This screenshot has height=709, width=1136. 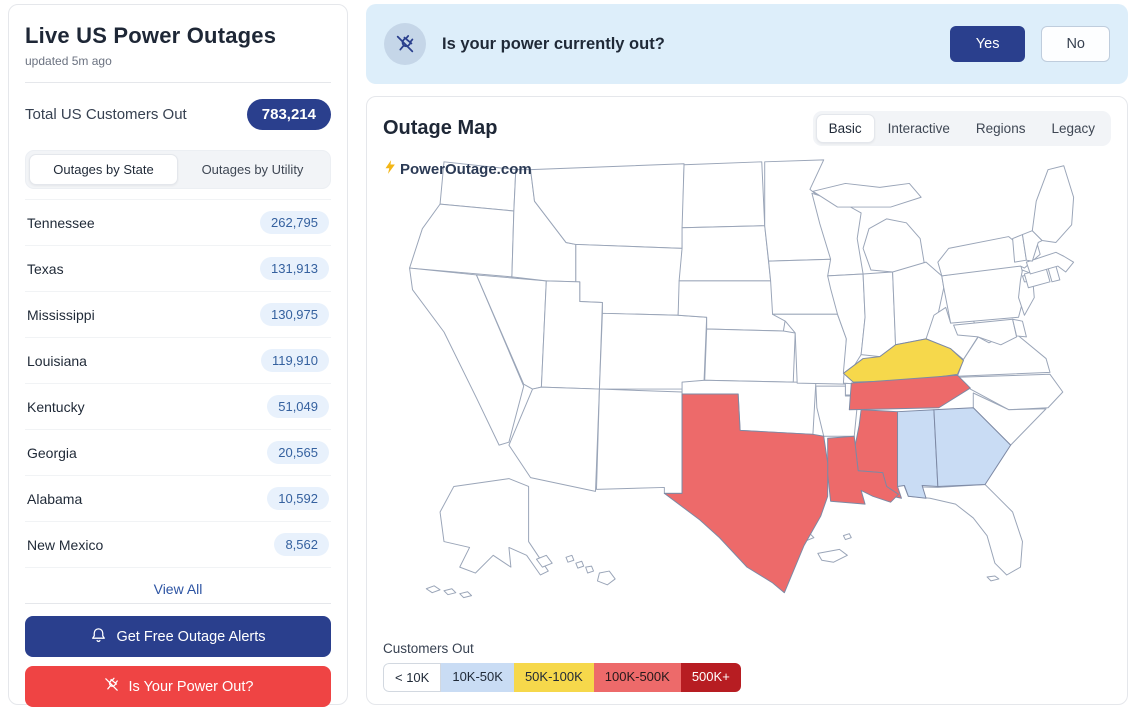 What do you see at coordinates (288, 114) in the screenshot?
I see `total-customers-badge: 783,214` at bounding box center [288, 114].